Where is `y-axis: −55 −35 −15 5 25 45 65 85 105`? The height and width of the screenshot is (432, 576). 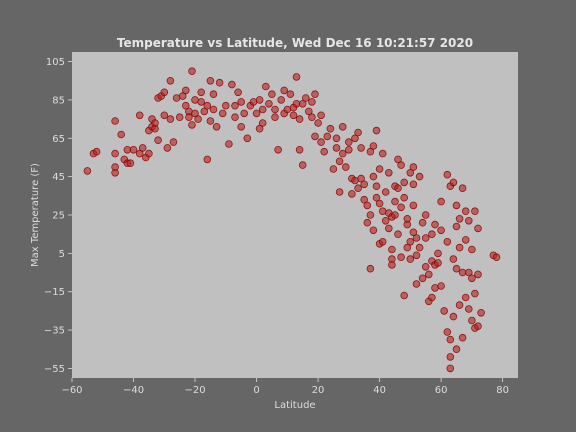 y-axis: −55 −35 −15 5 25 45 65 85 105 is located at coordinates (58, 216).